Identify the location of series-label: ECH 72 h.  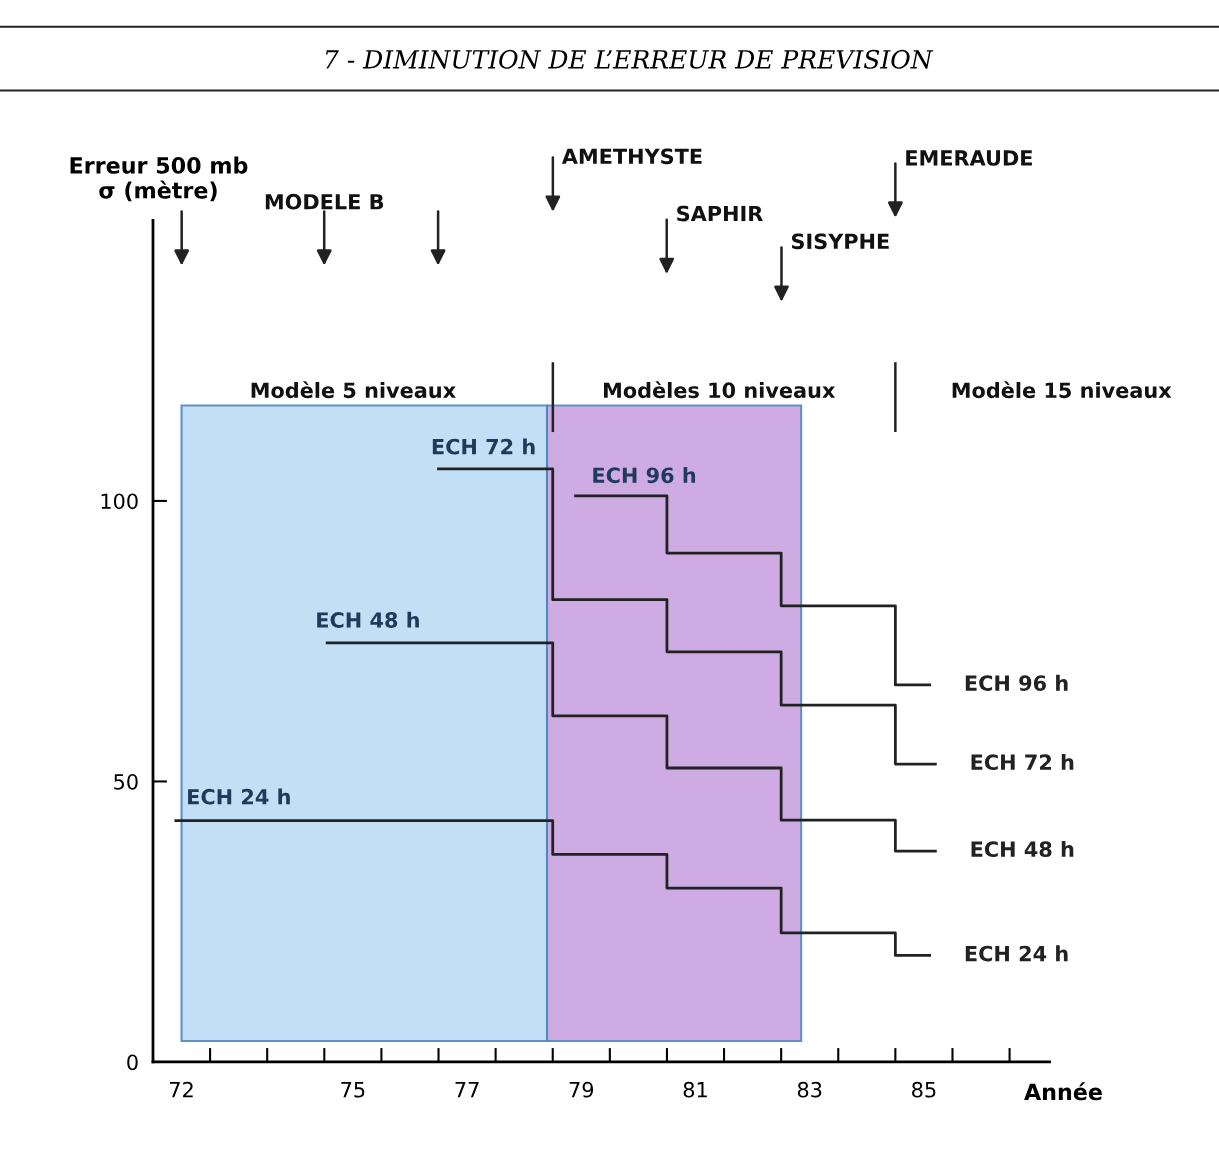
(1022, 762).